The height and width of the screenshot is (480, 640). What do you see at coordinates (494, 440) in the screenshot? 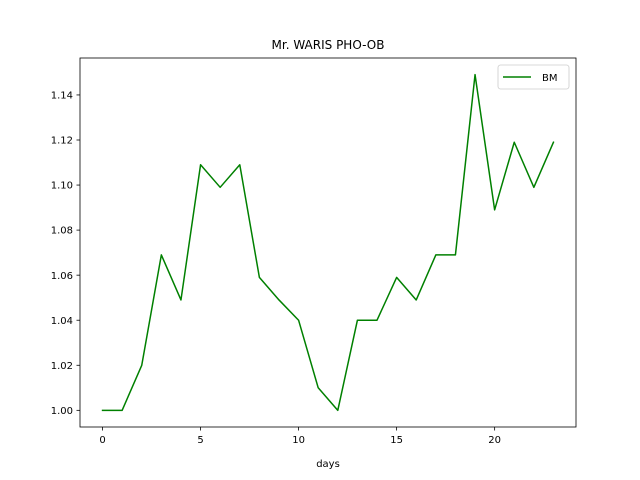
I see `x-tick-label: 20` at bounding box center [494, 440].